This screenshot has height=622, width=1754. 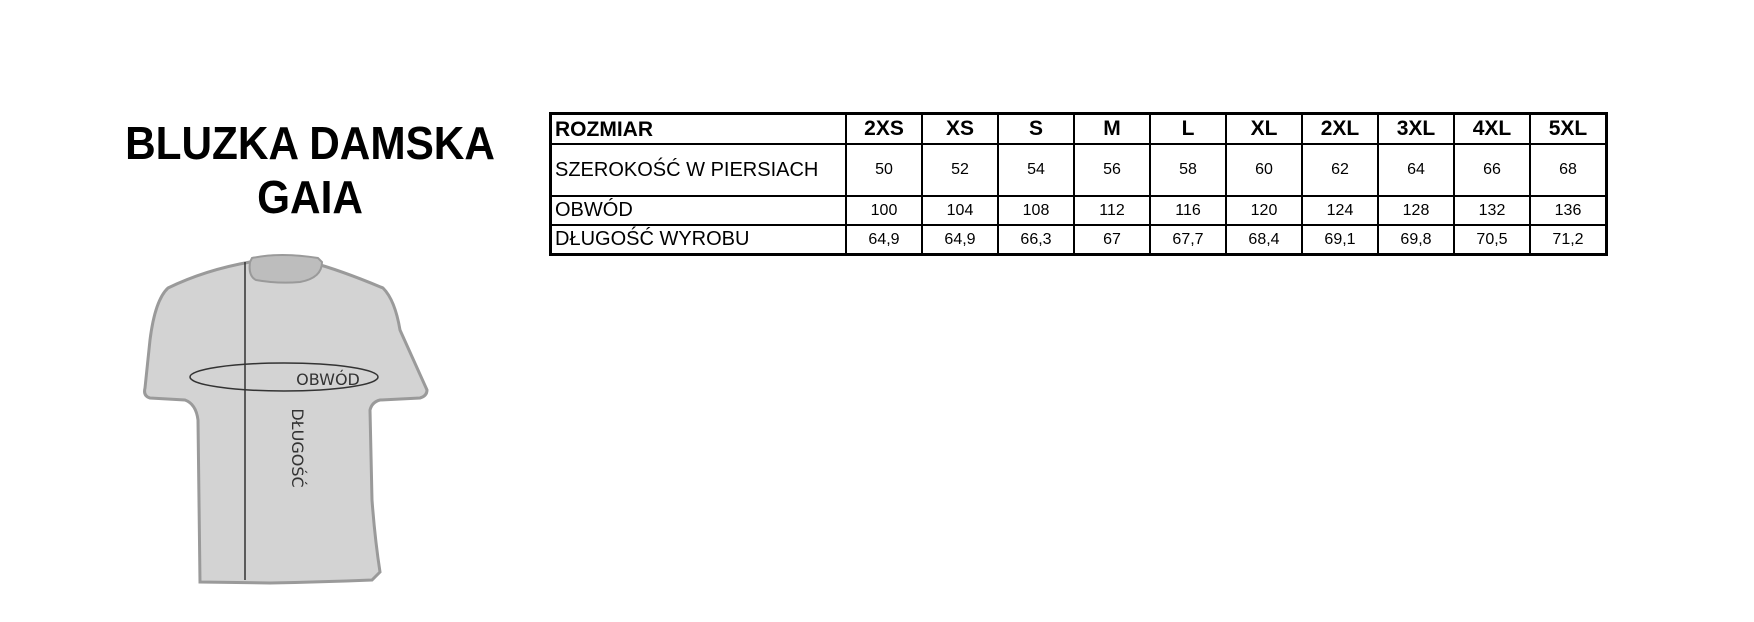 What do you see at coordinates (1036, 240) in the screenshot?
I see `table-cell: 66,3` at bounding box center [1036, 240].